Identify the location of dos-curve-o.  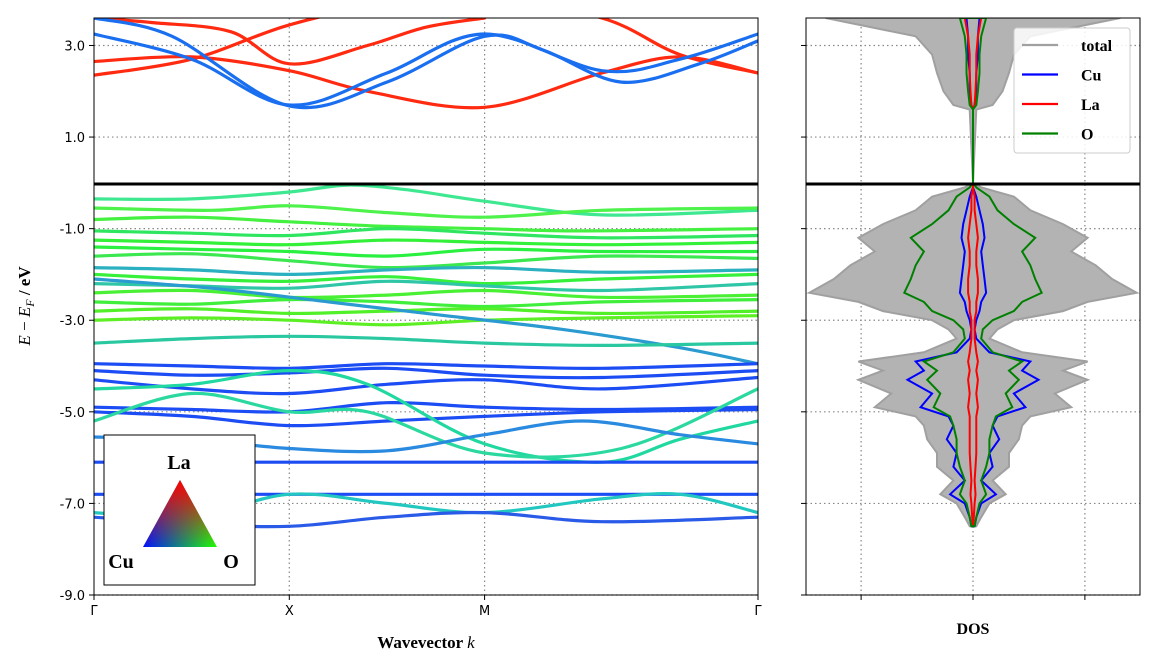
(973, 273).